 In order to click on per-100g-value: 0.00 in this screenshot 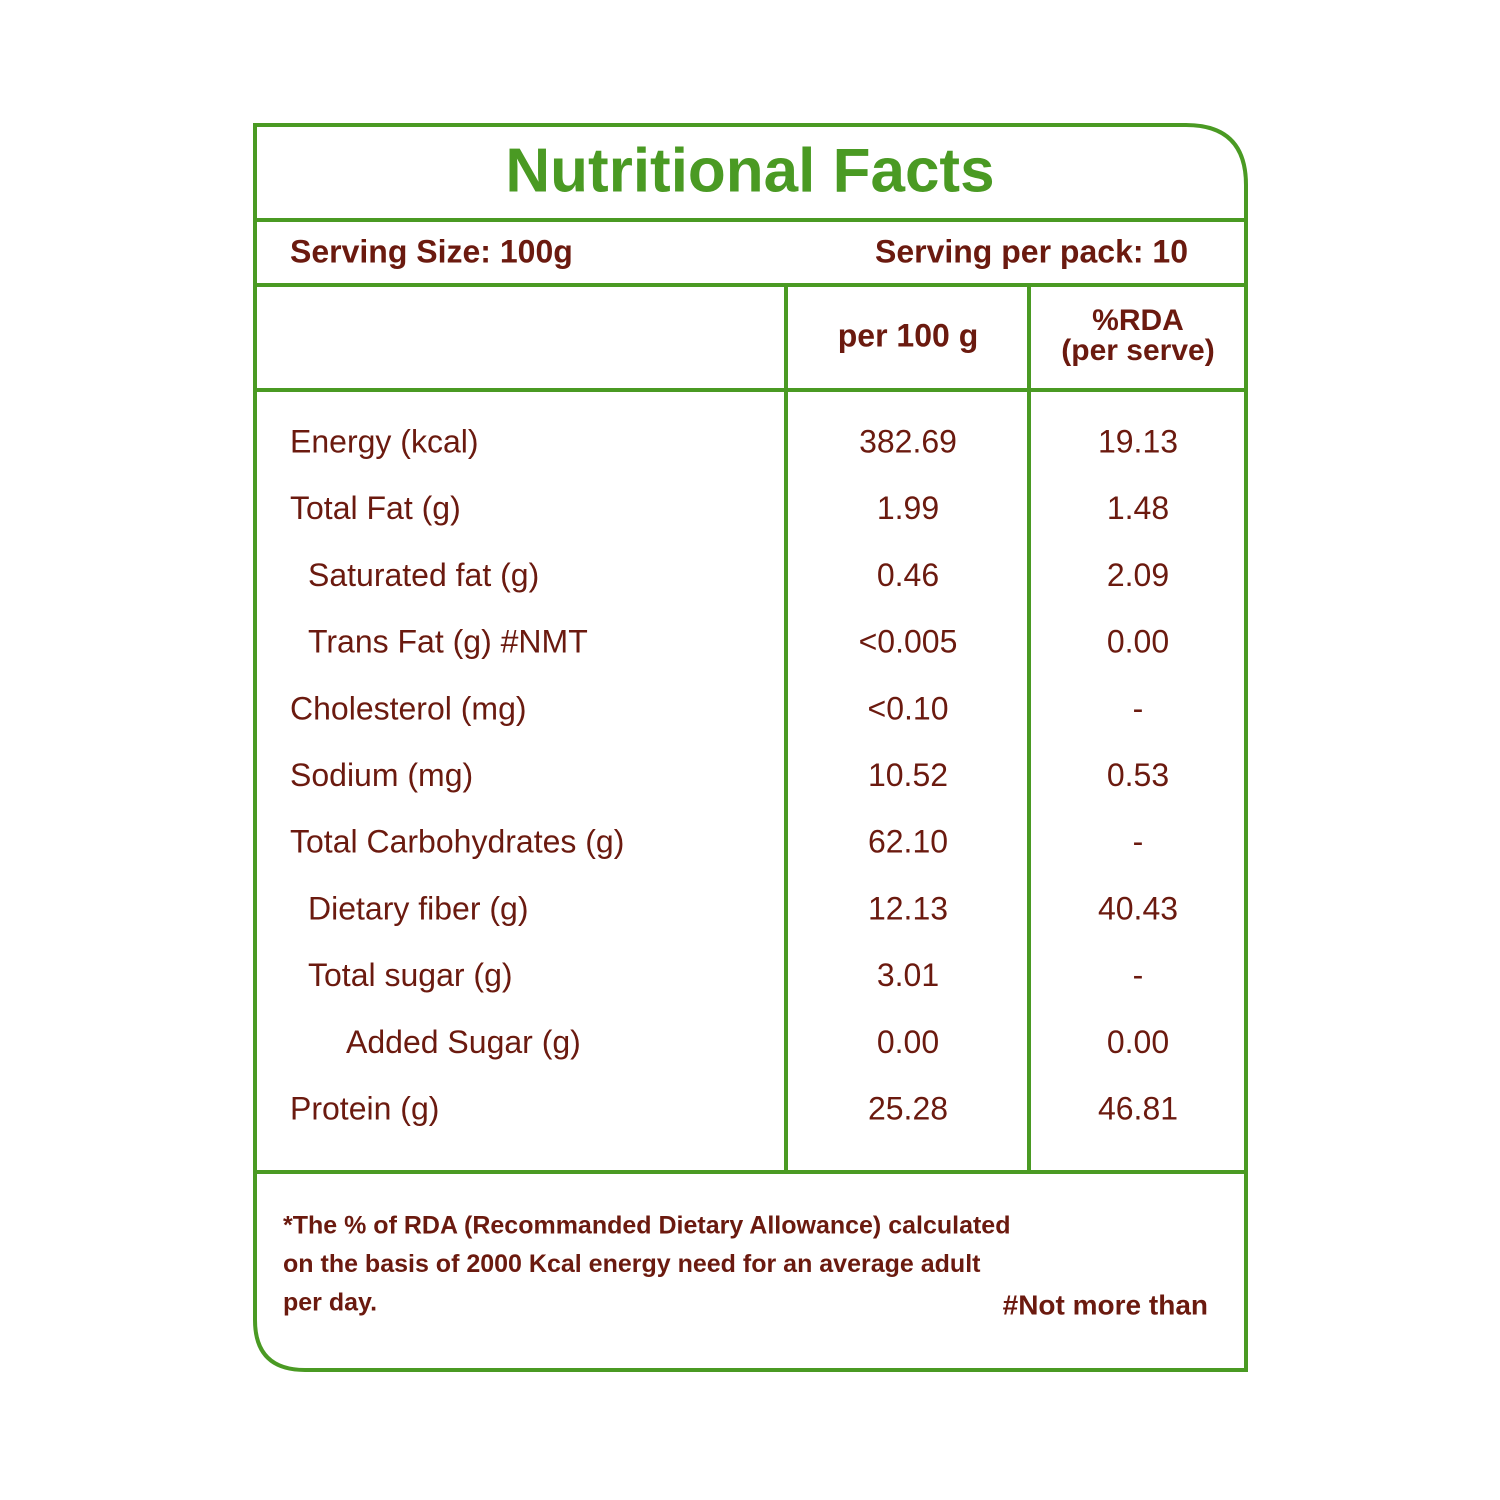, I will do `click(908, 1042)`.